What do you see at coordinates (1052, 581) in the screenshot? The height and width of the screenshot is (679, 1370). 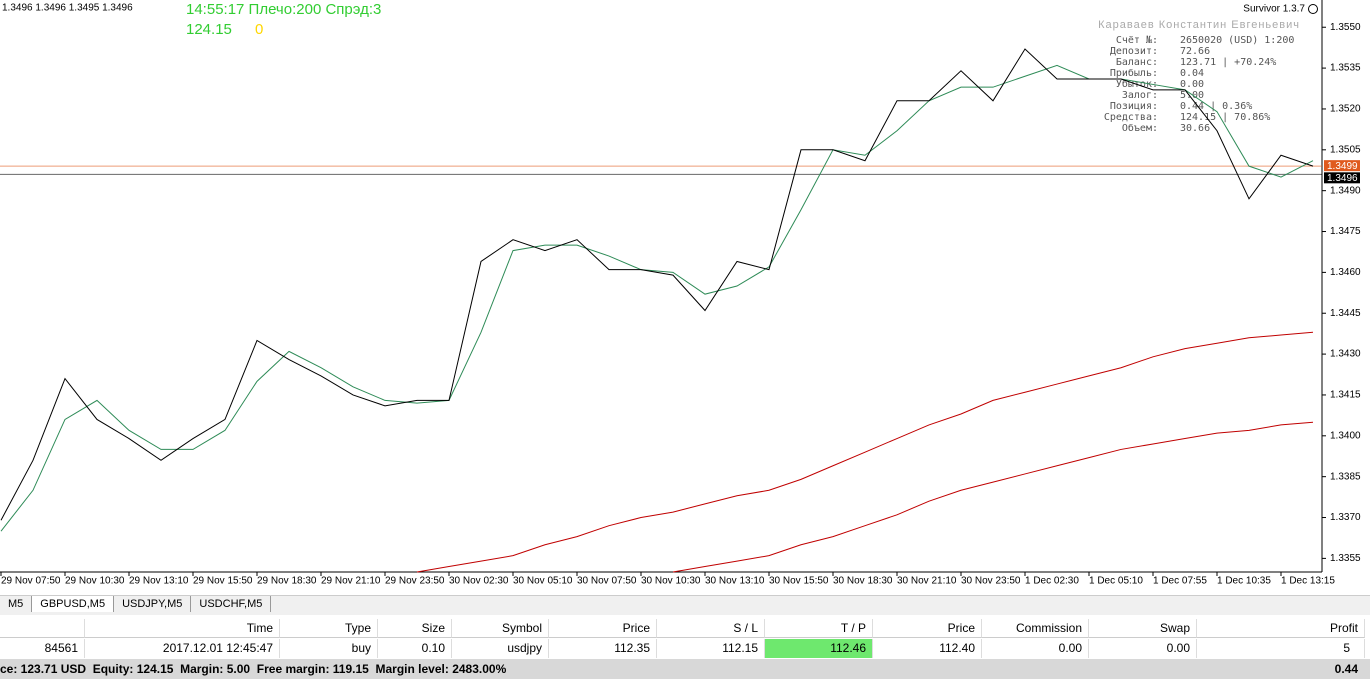 I see `x-tick-label: 1 Dec 02:30` at bounding box center [1052, 581].